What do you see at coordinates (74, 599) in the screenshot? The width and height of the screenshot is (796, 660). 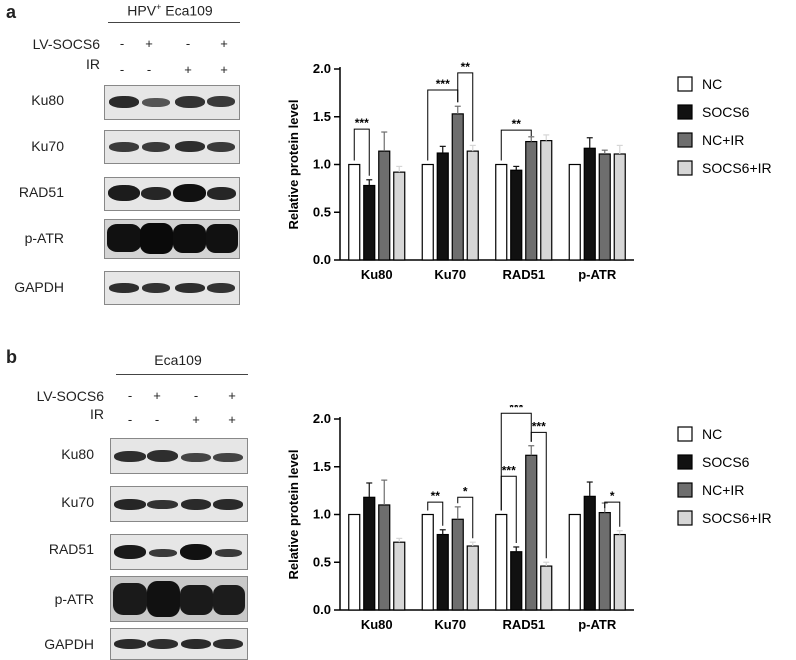 I see `panel-b-protein-label: p-ATR` at bounding box center [74, 599].